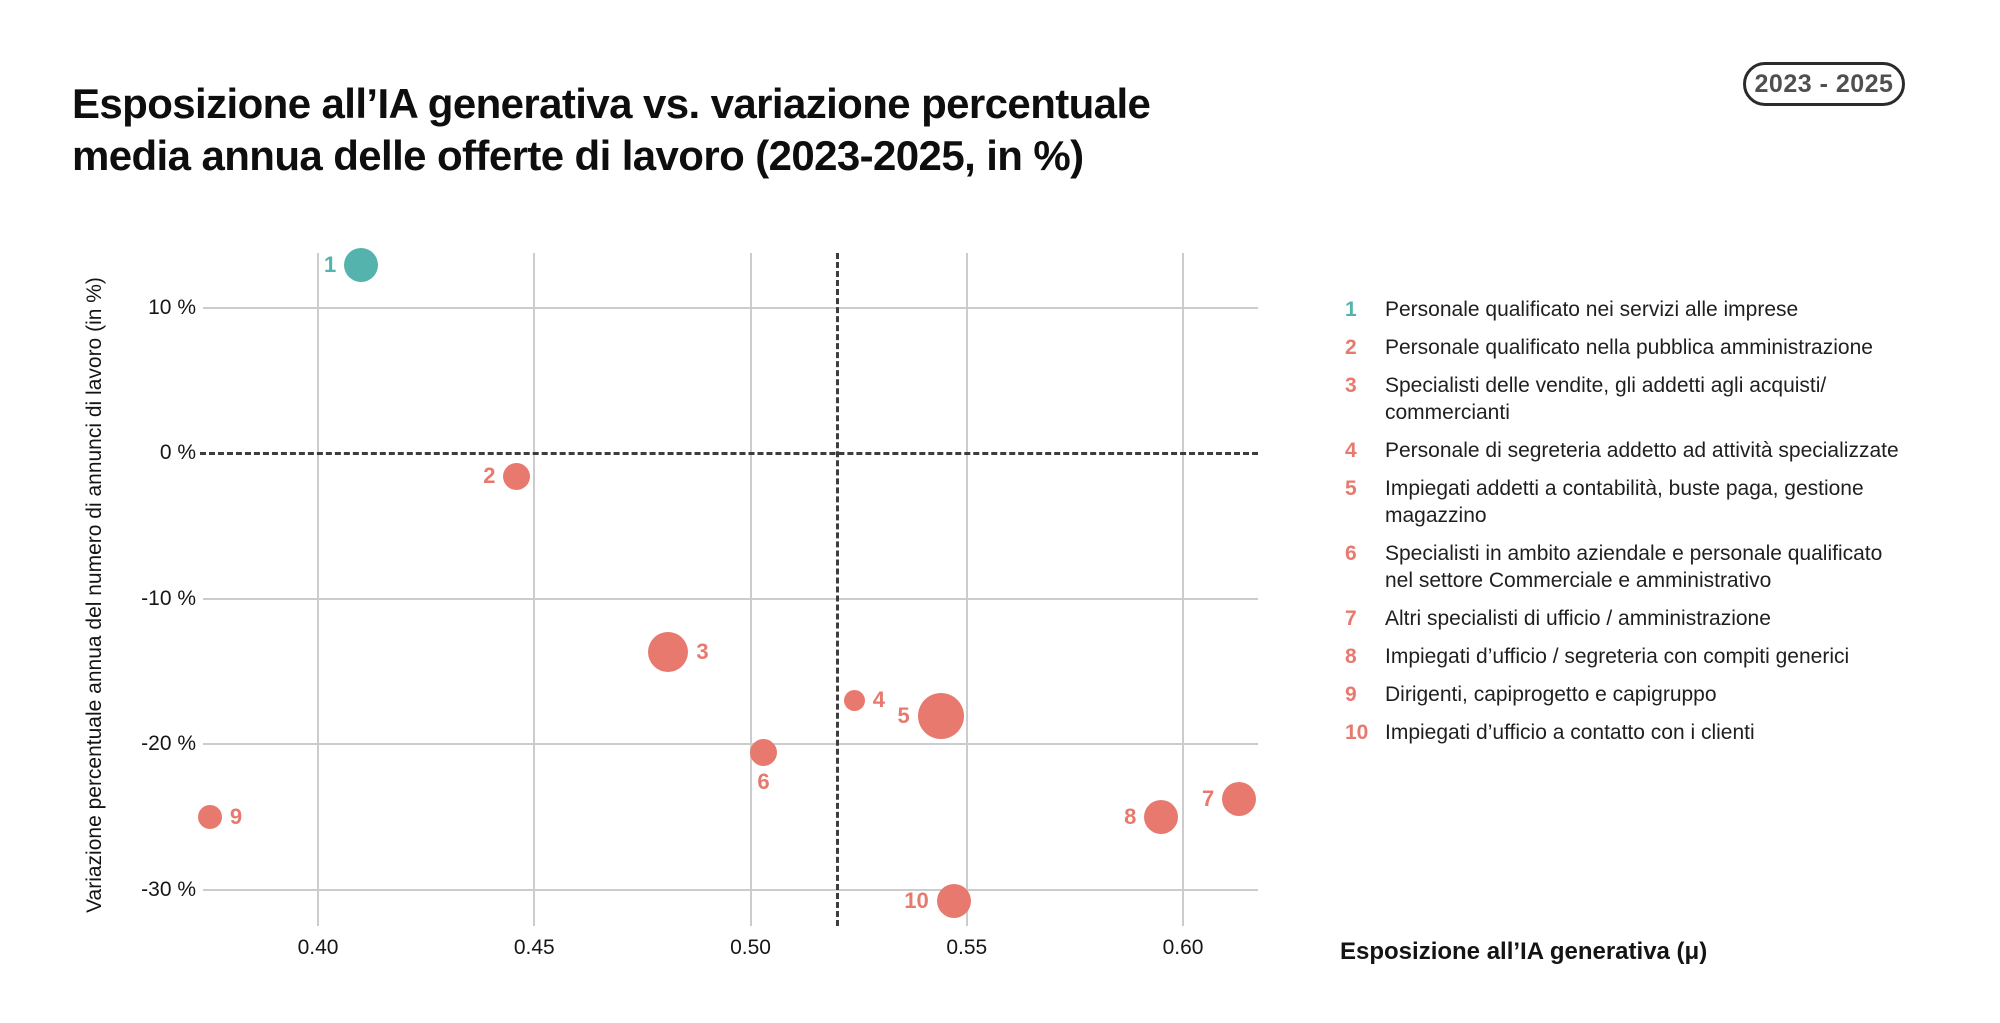 This screenshot has height=1023, width=2000. I want to click on point-label-8: 8, so click(1130, 816).